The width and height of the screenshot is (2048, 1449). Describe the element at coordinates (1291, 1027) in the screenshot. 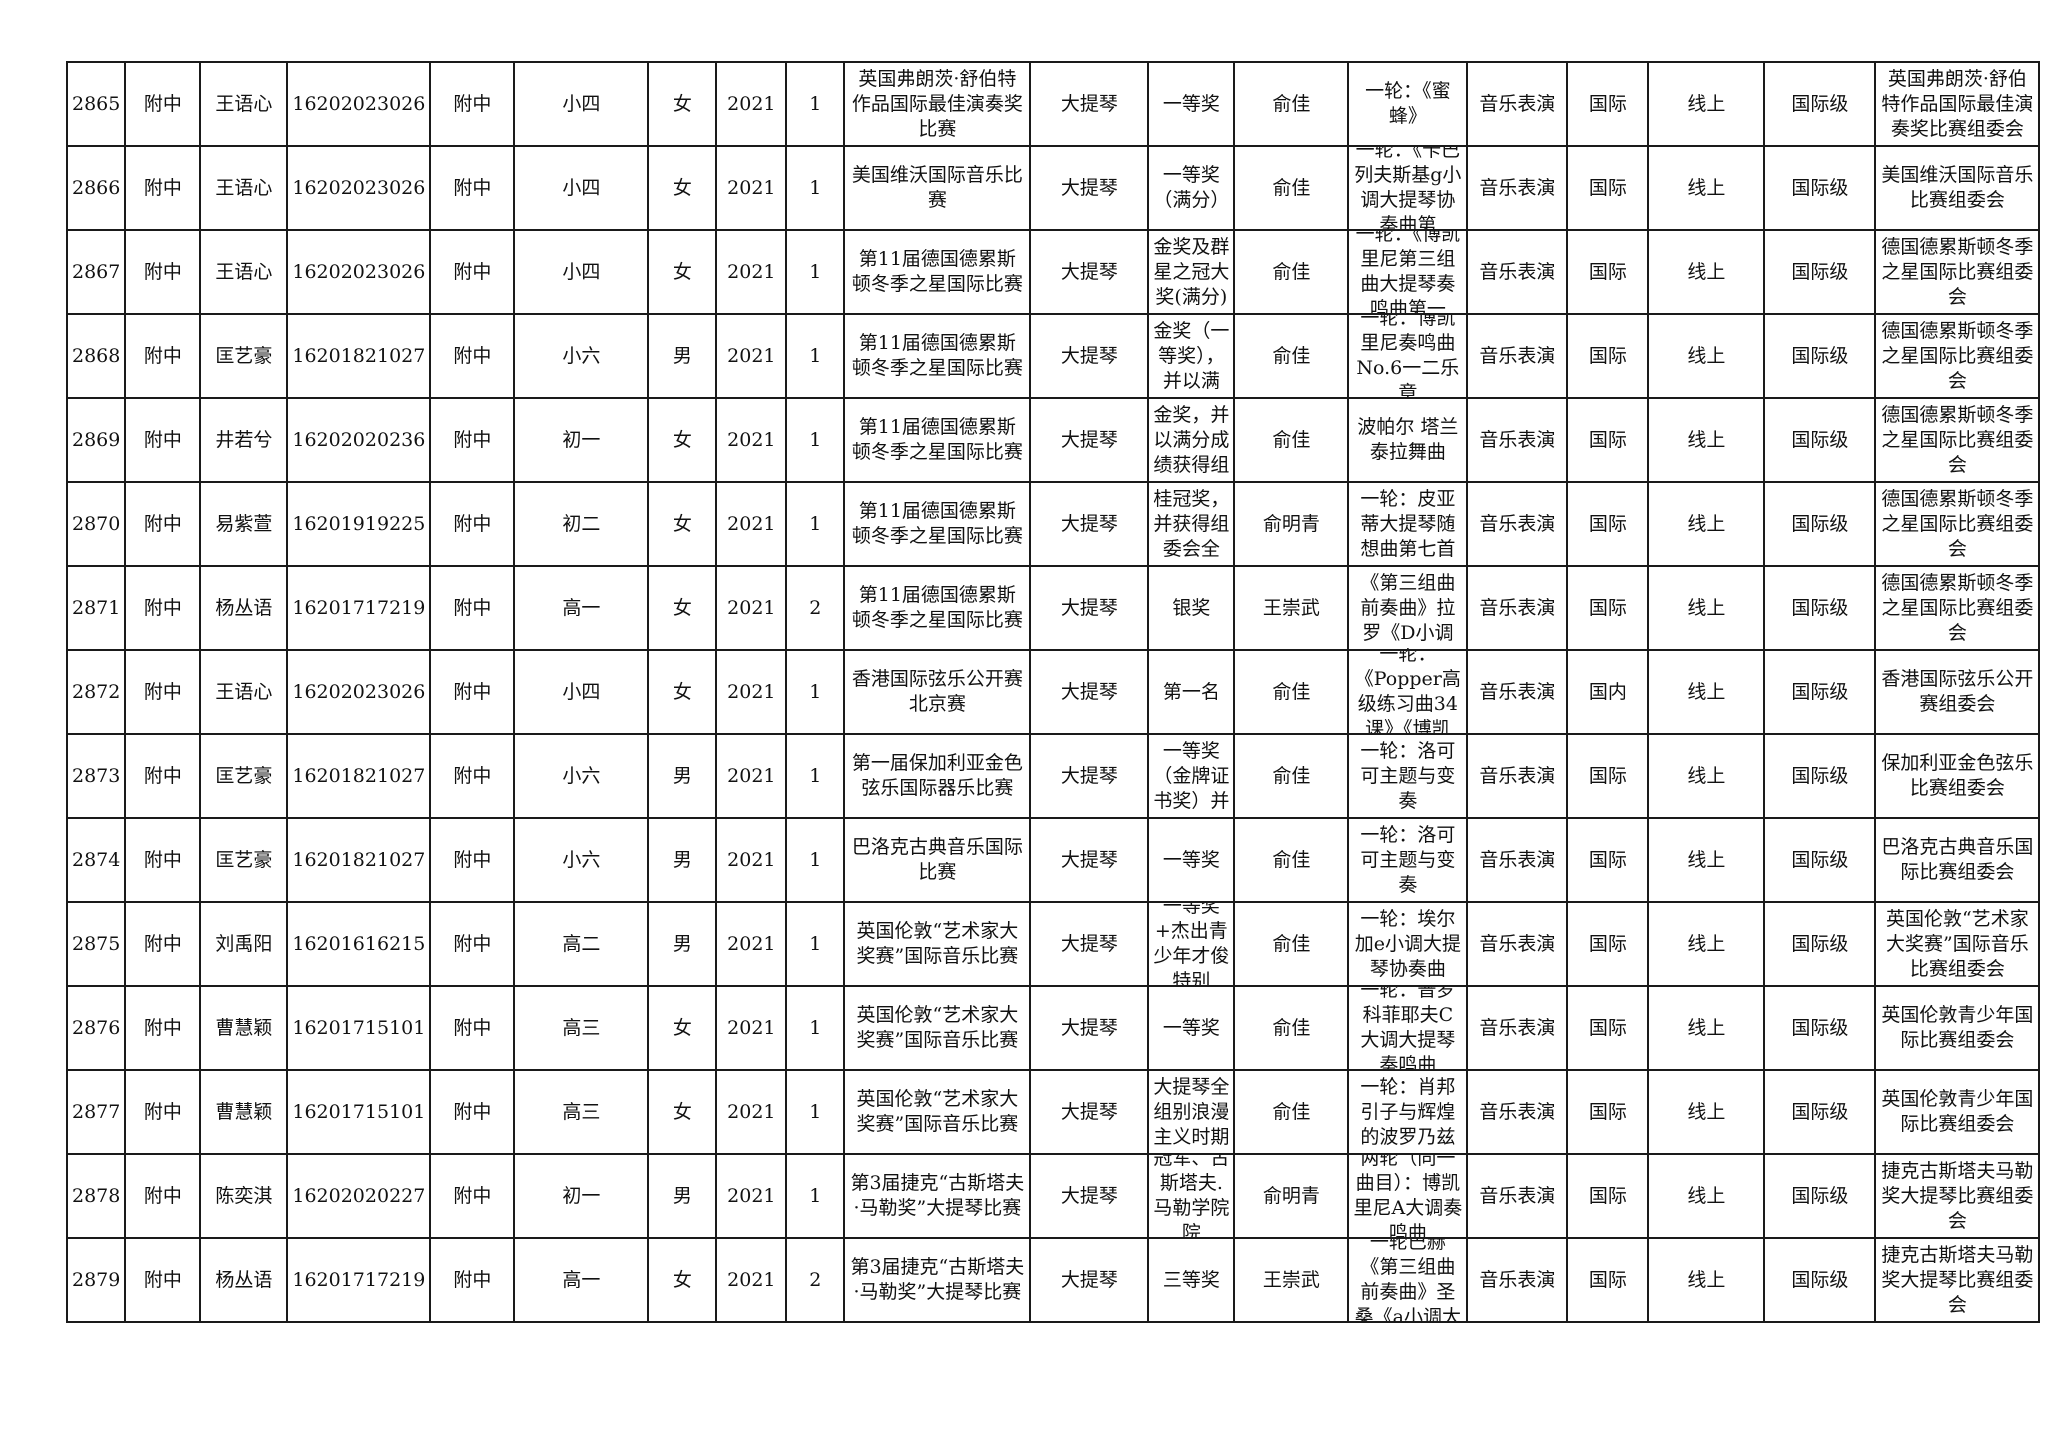

I see `teacher-text: 俞佳` at that location.